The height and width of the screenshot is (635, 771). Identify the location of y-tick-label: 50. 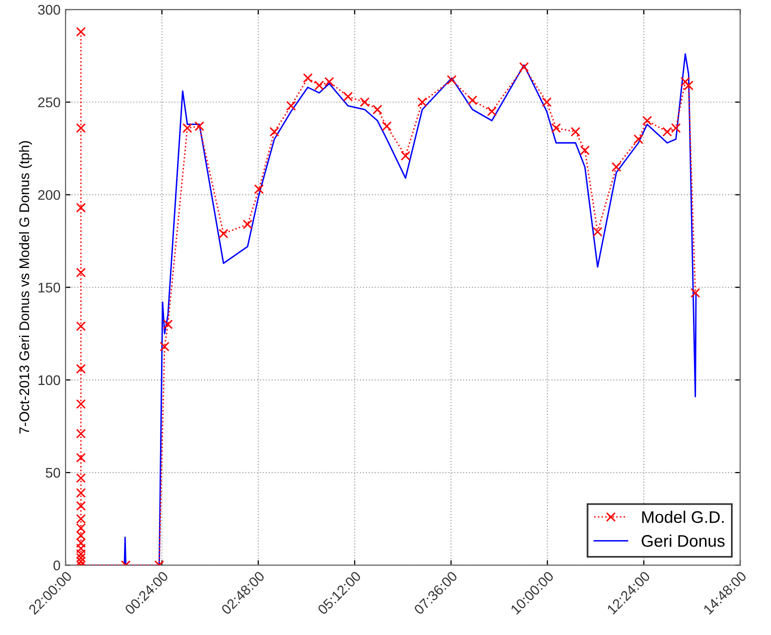
(53, 473).